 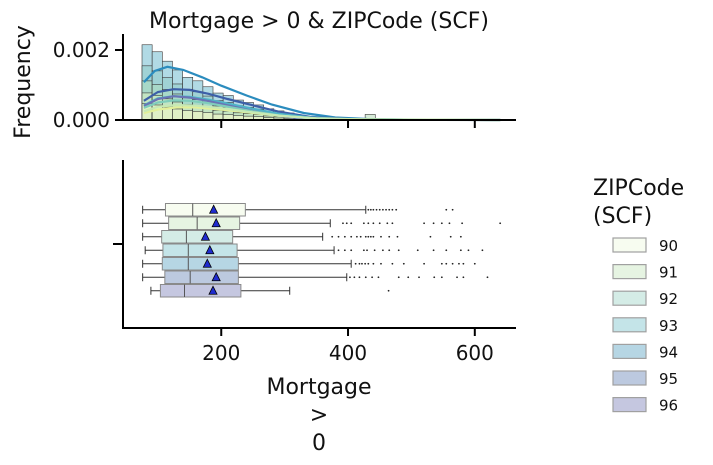 I want to click on legend-label-92: 92, so click(x=668, y=299).